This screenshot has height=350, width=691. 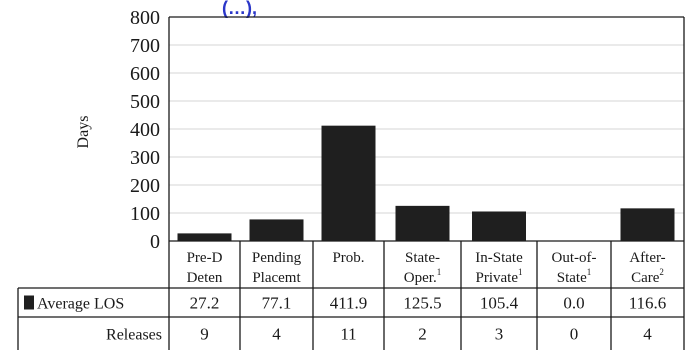 I want to click on chart-title-fragment: (…),, so click(x=239, y=9).